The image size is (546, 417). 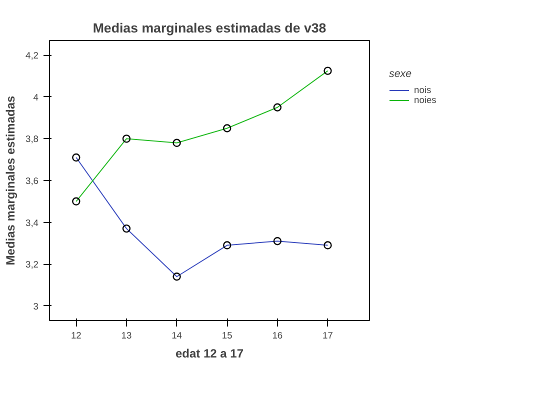 What do you see at coordinates (11, 180) in the screenshot?
I see `y-axis-title: Medias marginales estimadas` at bounding box center [11, 180].